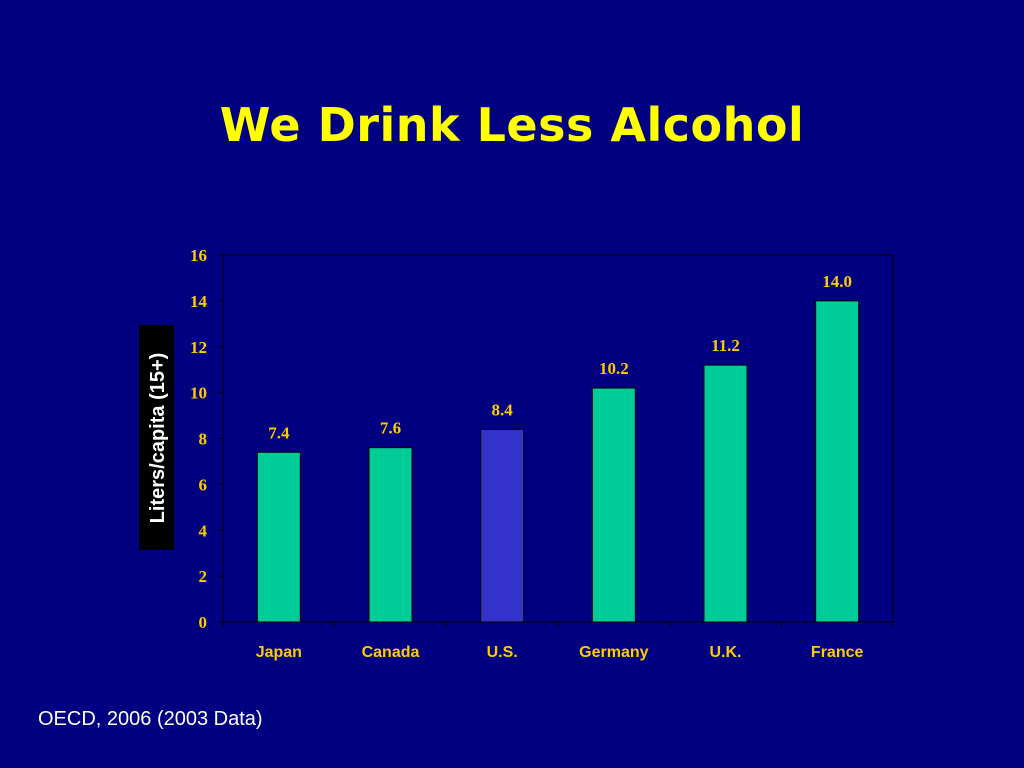  I want to click on y-axis-label-text: Liters/capita (15+), so click(158, 438).